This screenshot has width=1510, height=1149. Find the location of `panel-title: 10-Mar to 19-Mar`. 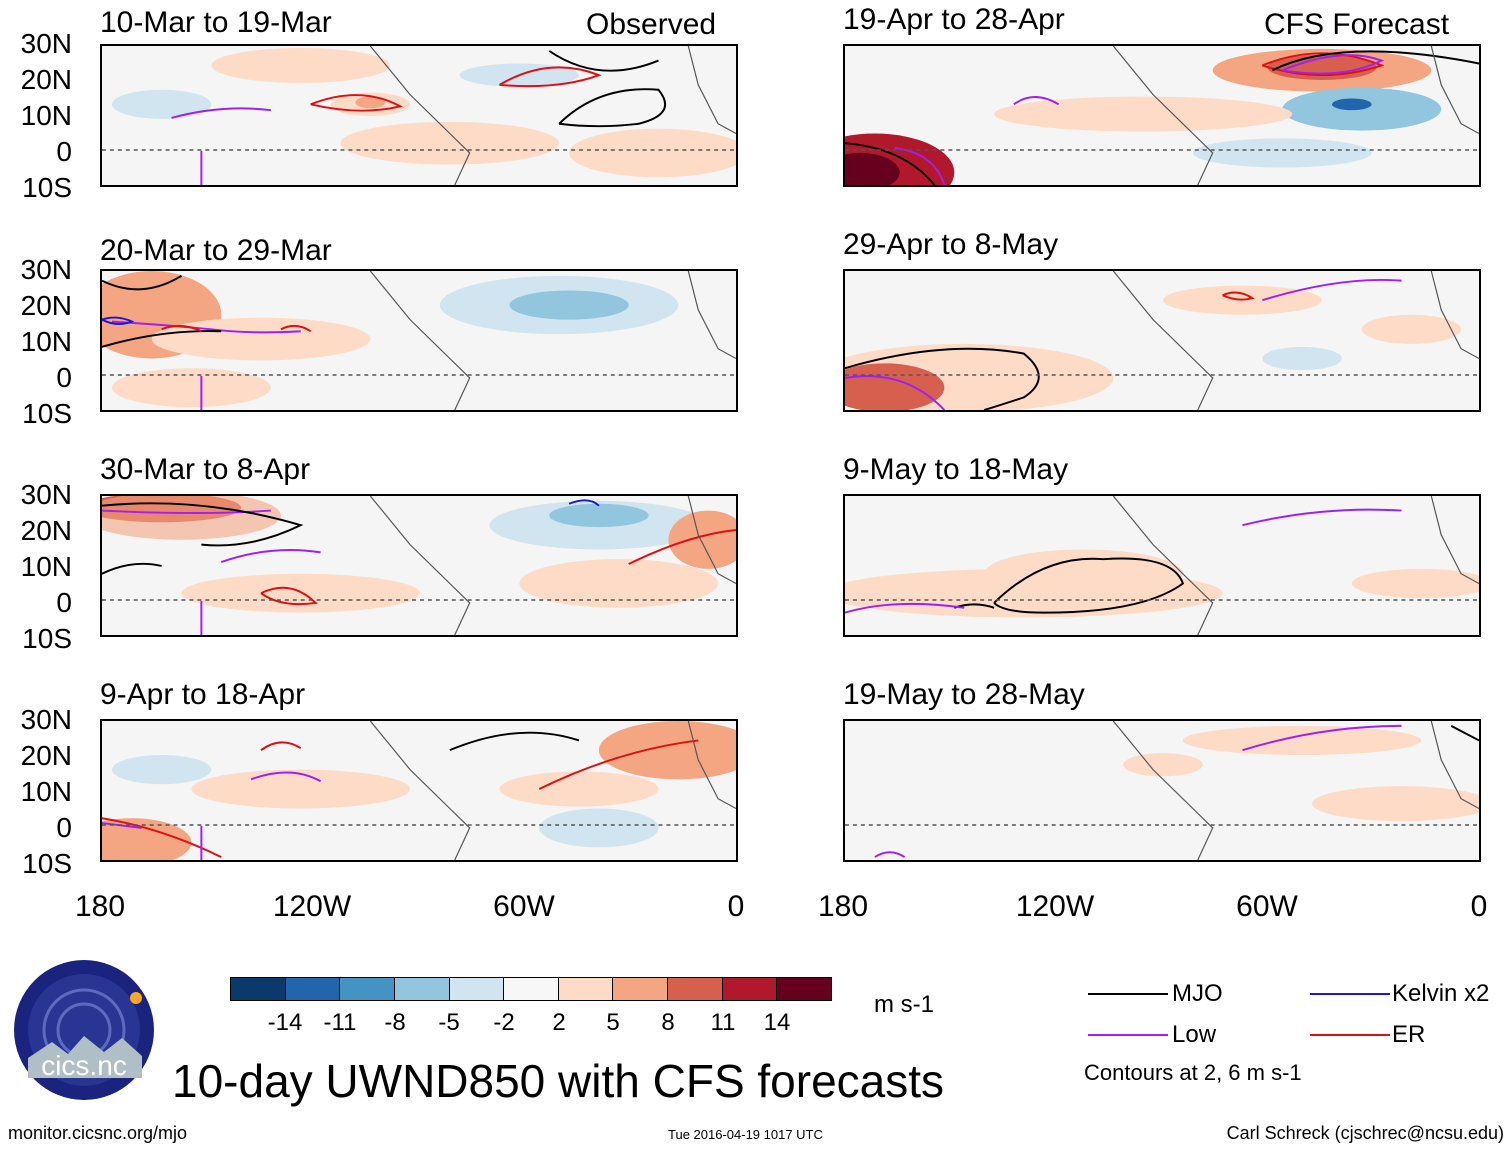

panel-title: 10-Mar to 19-Mar is located at coordinates (216, 22).